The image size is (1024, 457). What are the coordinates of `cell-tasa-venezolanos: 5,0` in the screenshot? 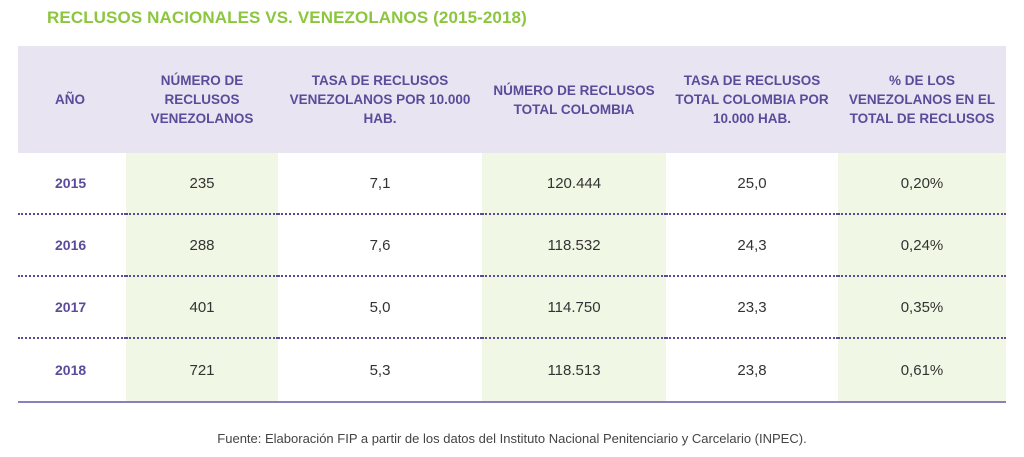 It's located at (380, 307).